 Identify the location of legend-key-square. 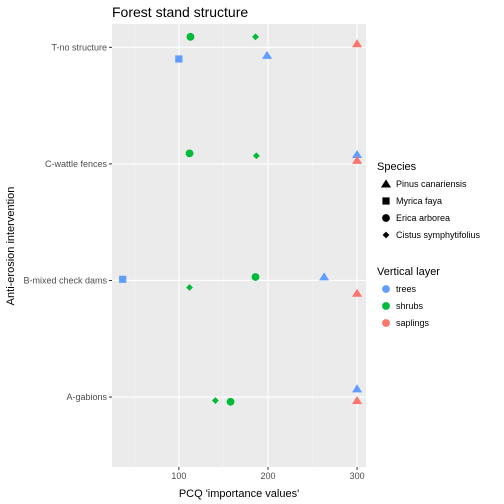
(386, 201).